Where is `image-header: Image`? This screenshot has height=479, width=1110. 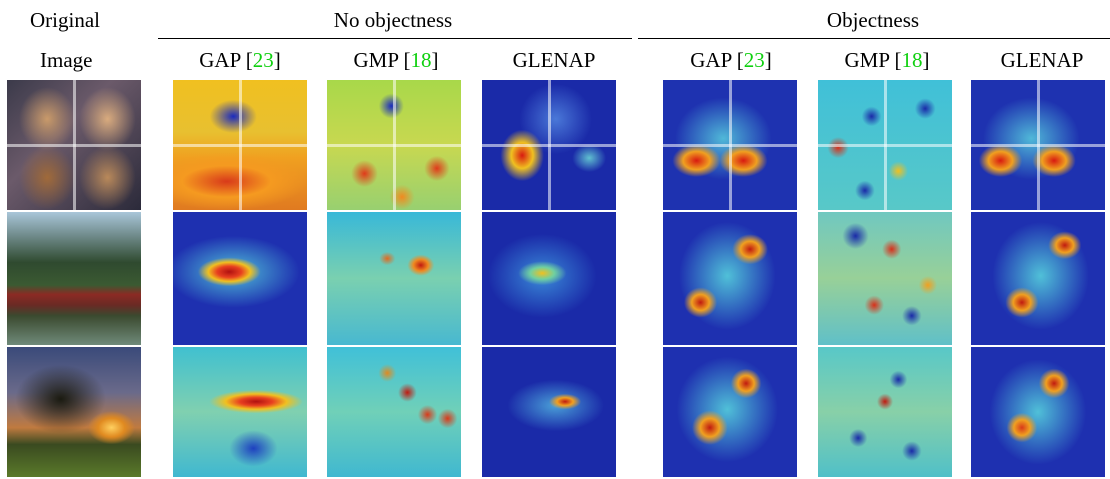 image-header: Image is located at coordinates (66, 60).